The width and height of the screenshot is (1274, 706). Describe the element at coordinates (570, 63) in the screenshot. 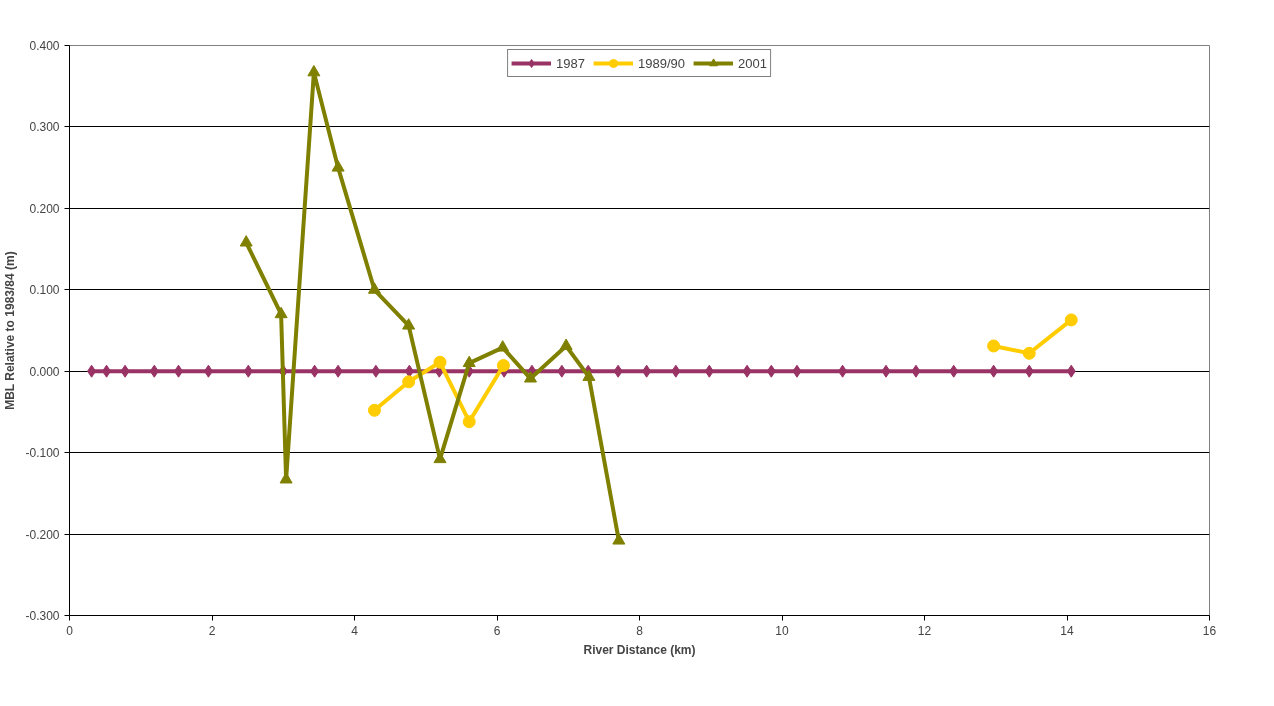

I see `legend-label: 1987` at that location.